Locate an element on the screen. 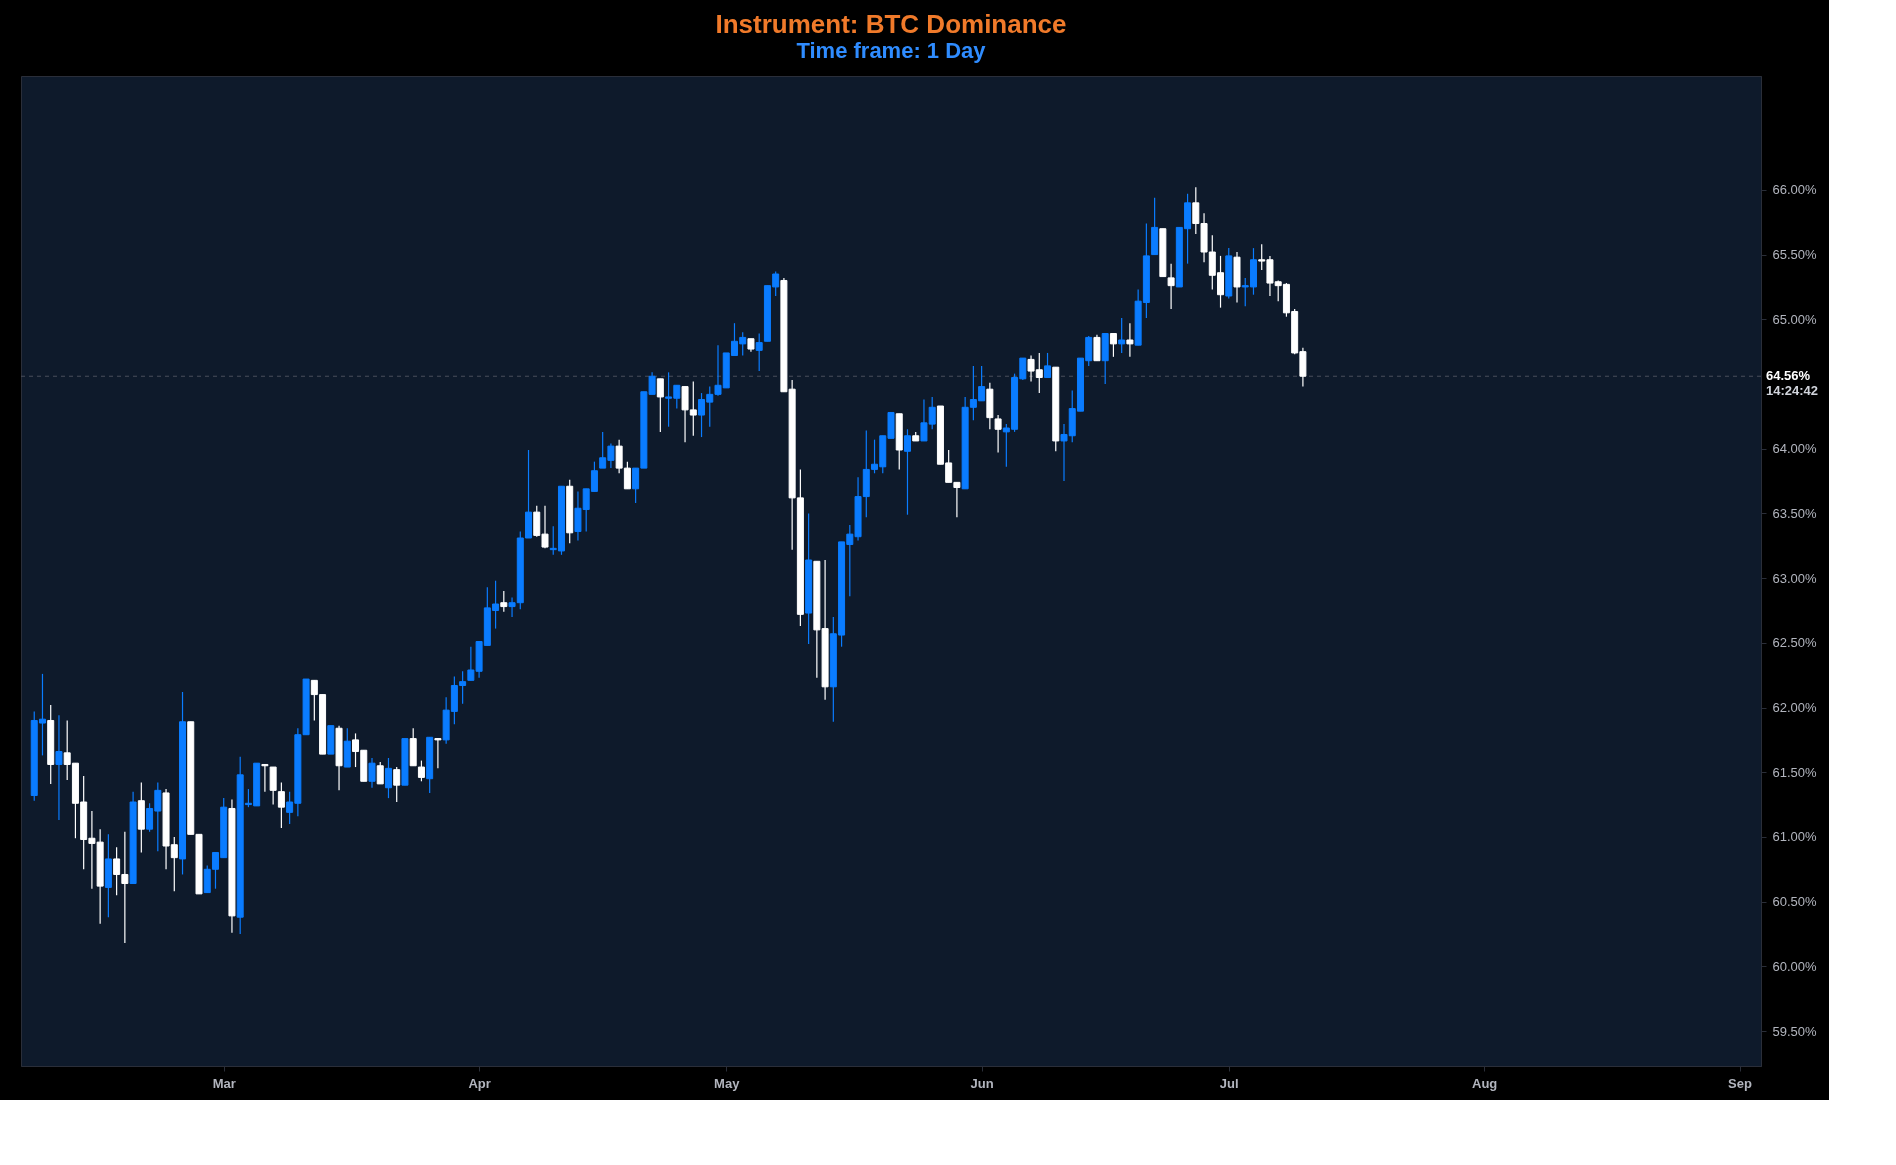 Image resolution: width=1896 pixels, height=1165 pixels. chart-subtitle: Time frame: 1 Day is located at coordinates (891, 50).